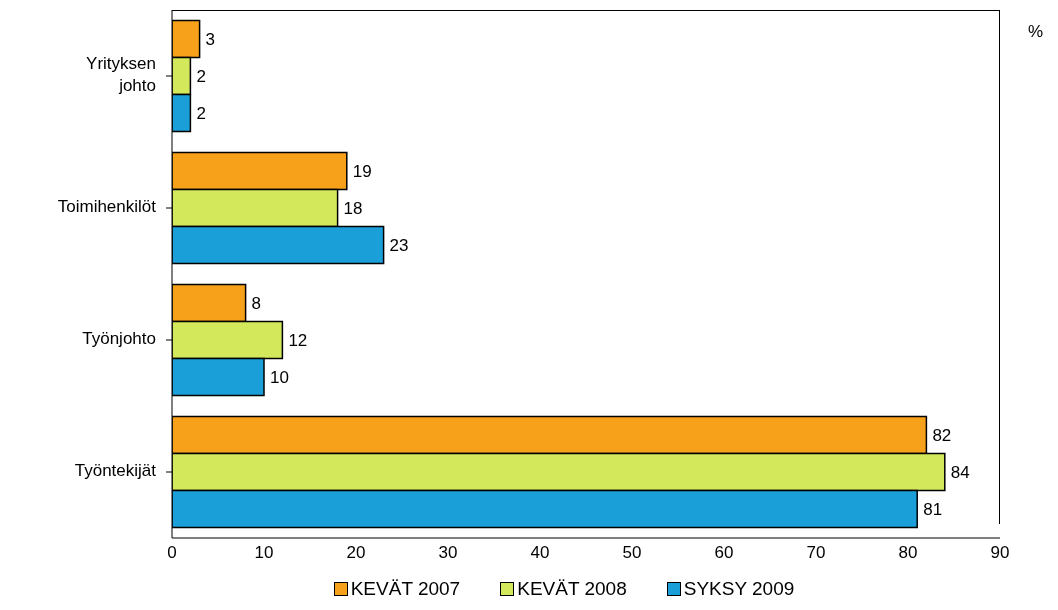 This screenshot has width=1058, height=610. Describe the element at coordinates (256, 304) in the screenshot. I see `data-label: 8` at that location.